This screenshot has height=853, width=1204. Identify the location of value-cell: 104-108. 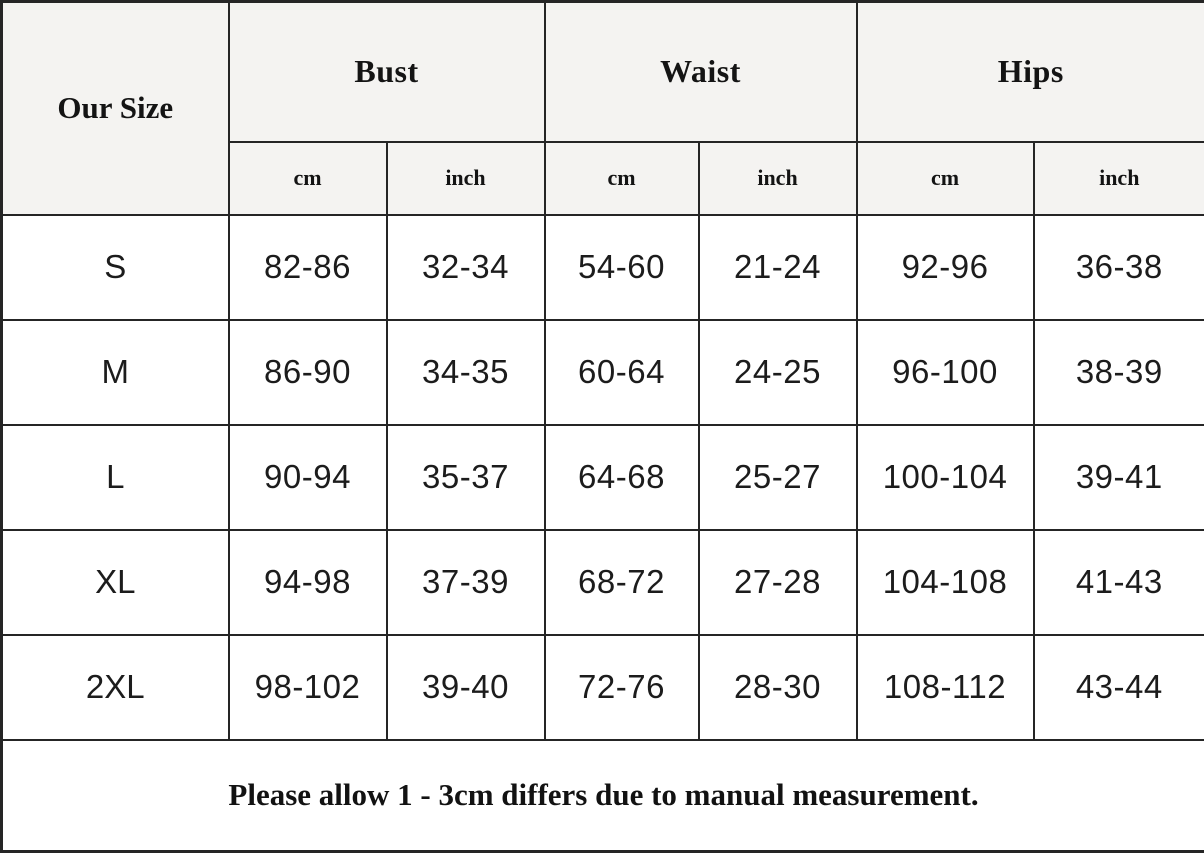
(945, 582).